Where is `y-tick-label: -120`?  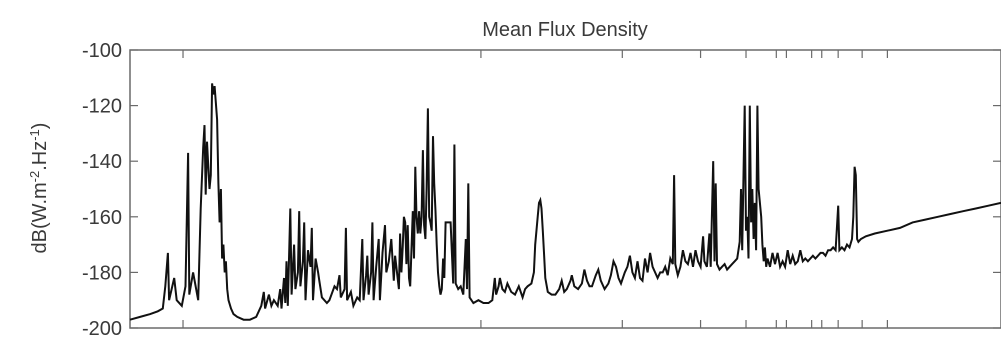 y-tick-label: -120 is located at coordinates (102, 107).